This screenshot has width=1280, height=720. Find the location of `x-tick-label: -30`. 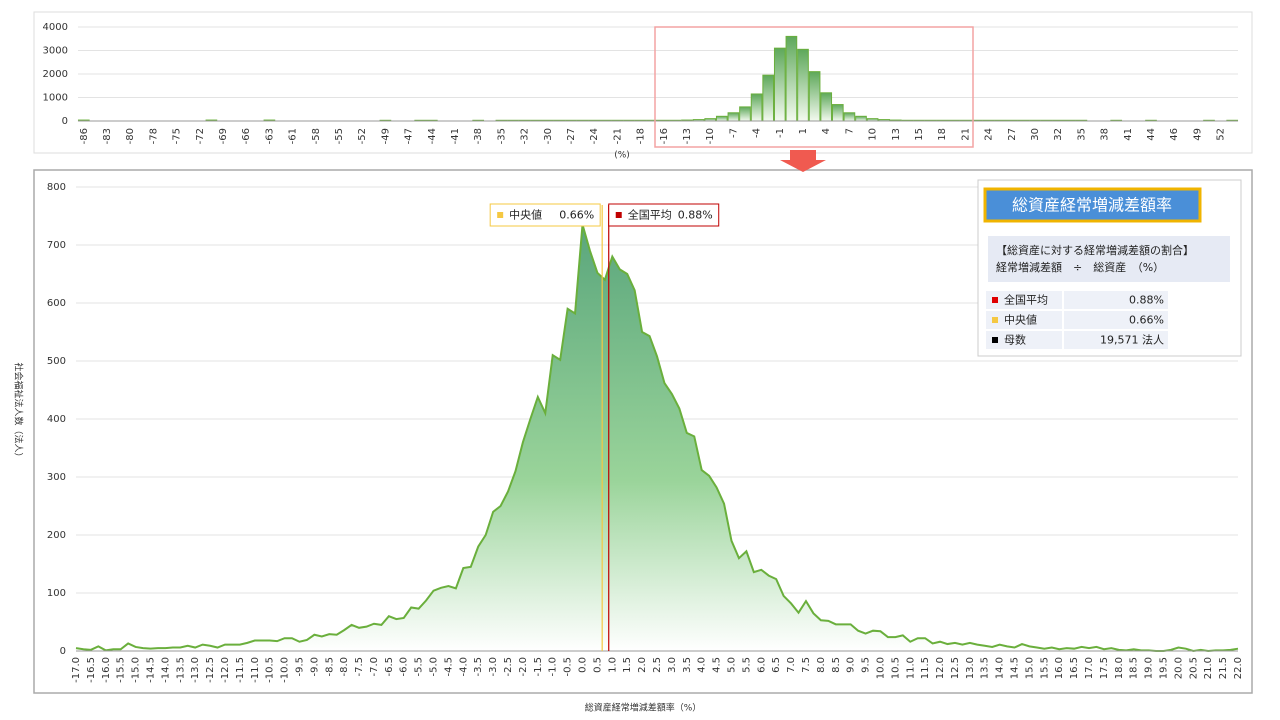

x-tick-label: -30 is located at coordinates (548, 136).